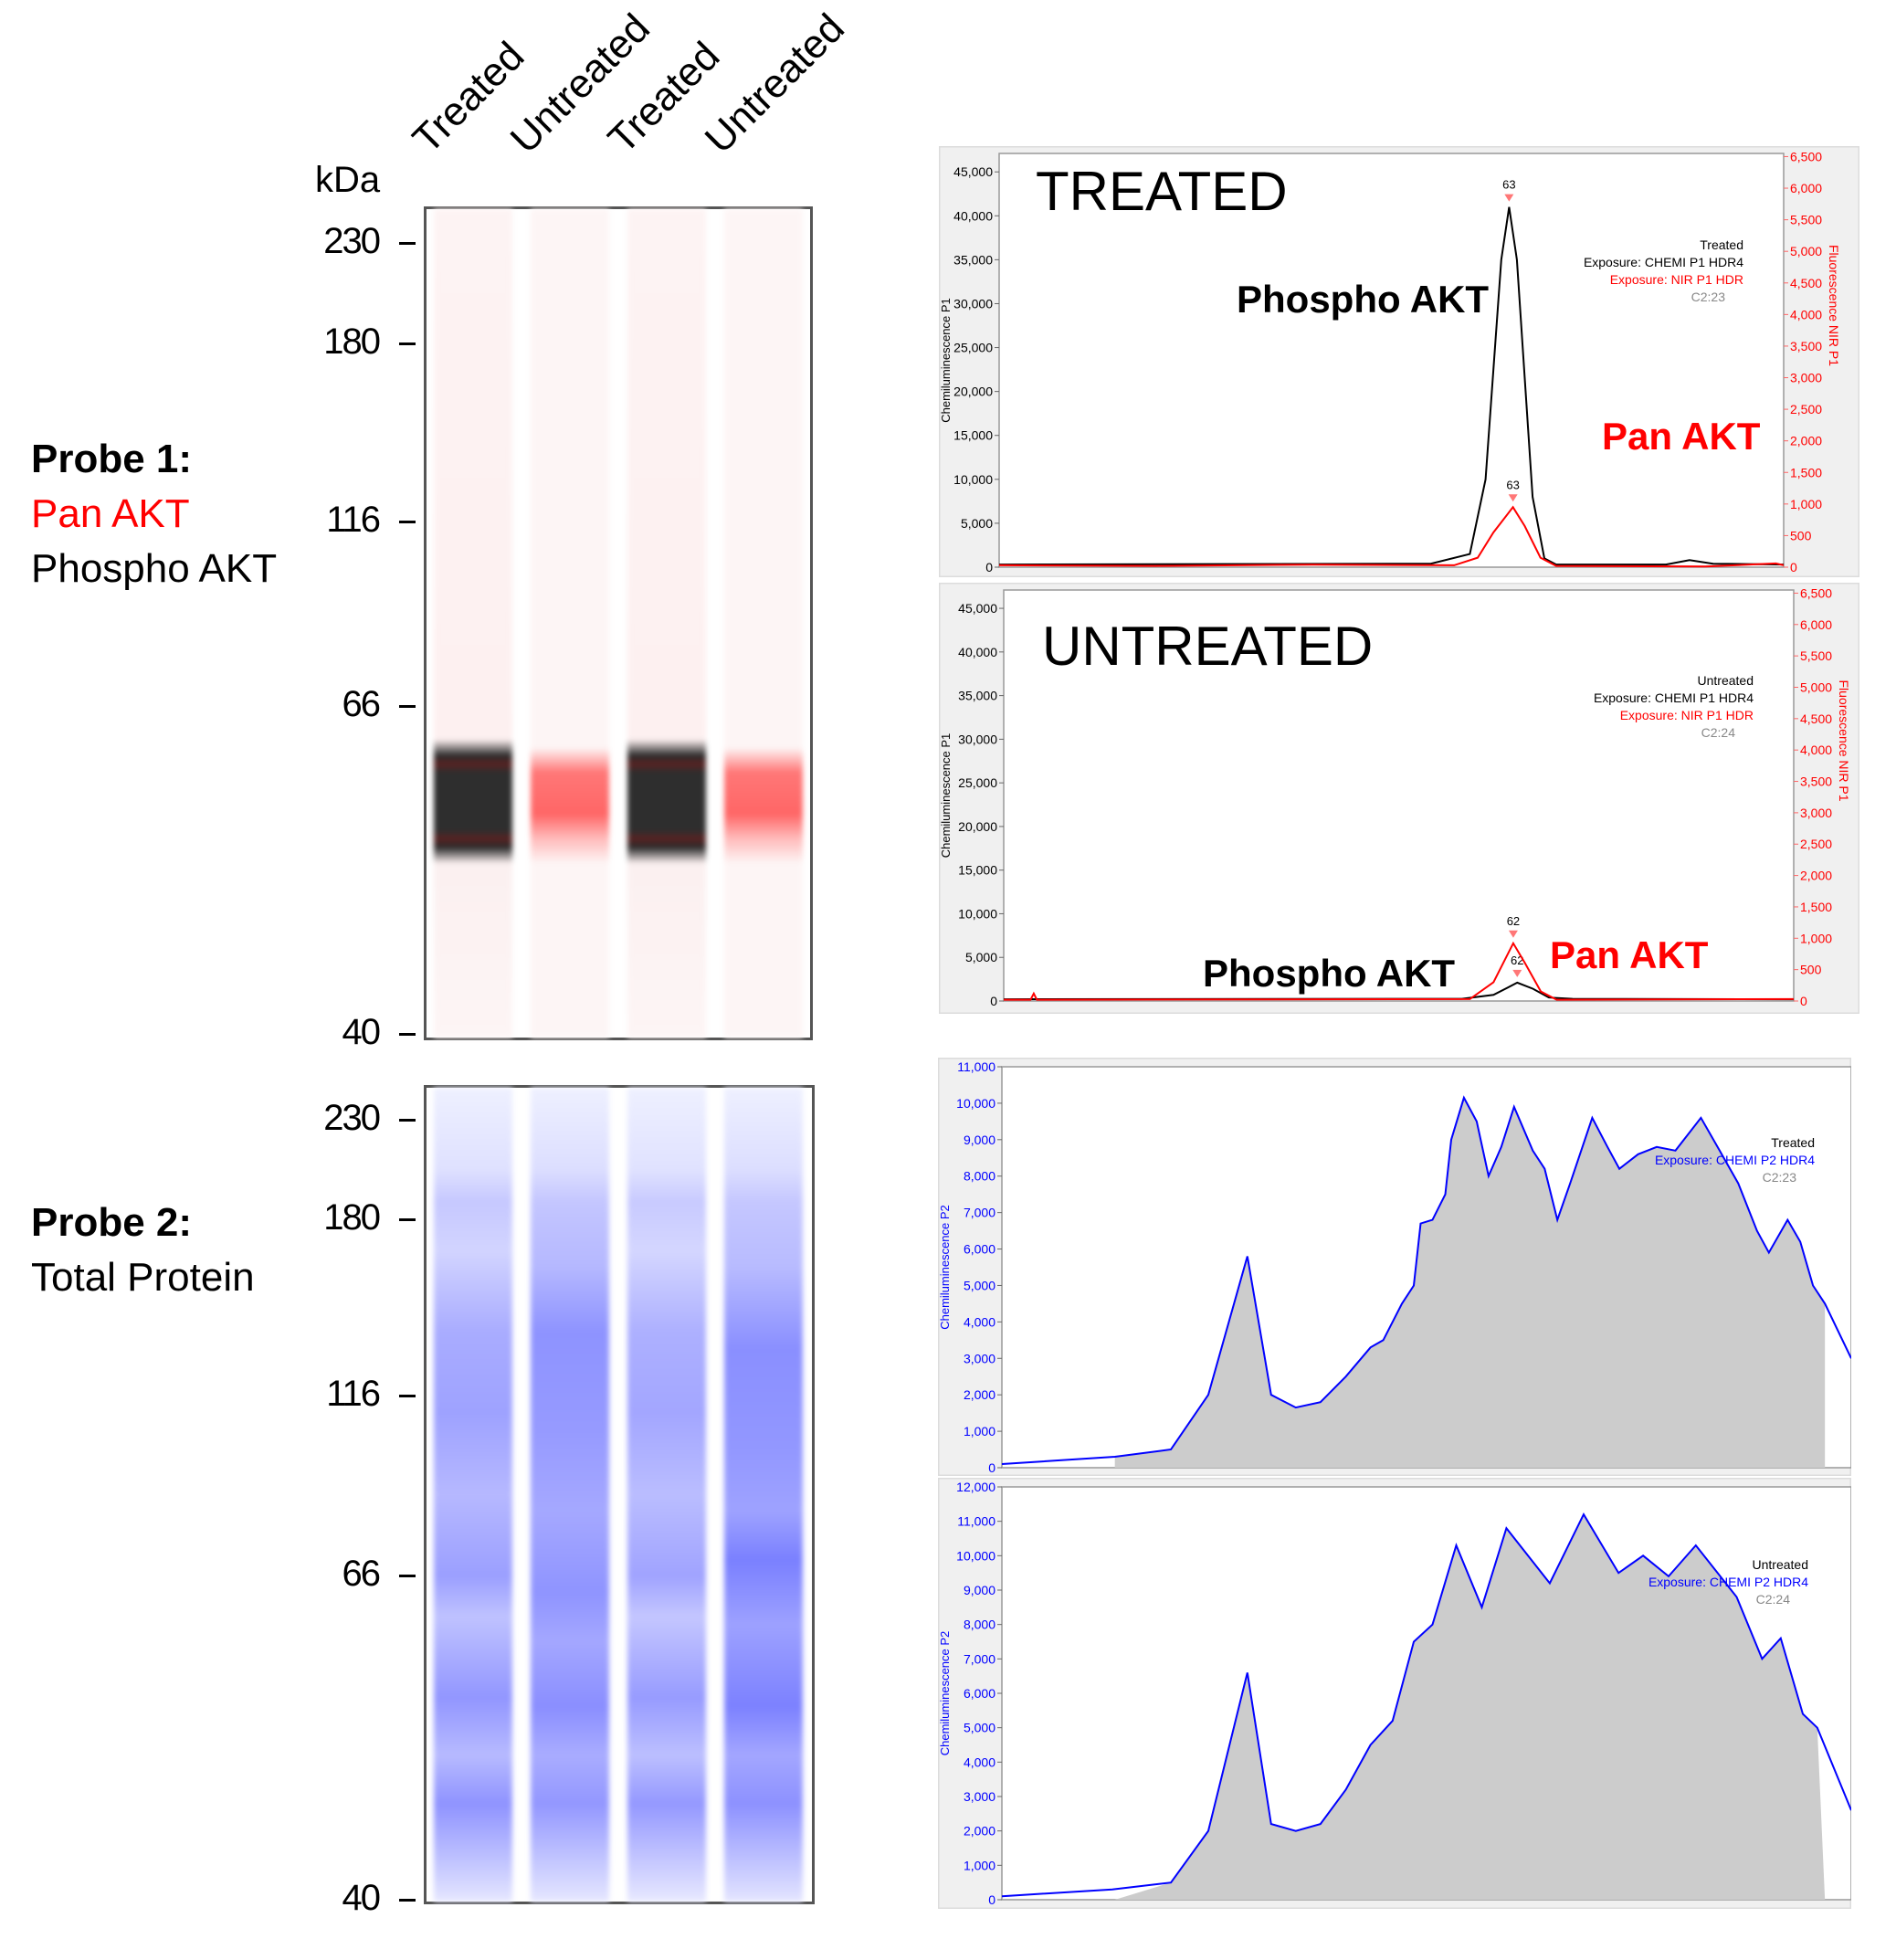  Describe the element at coordinates (348, 180) in the screenshot. I see `kda-label: kDa` at that location.